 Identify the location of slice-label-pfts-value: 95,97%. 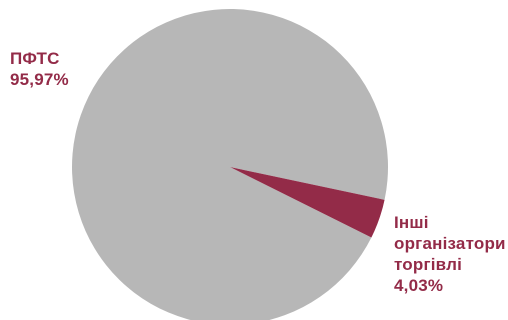
(39, 79).